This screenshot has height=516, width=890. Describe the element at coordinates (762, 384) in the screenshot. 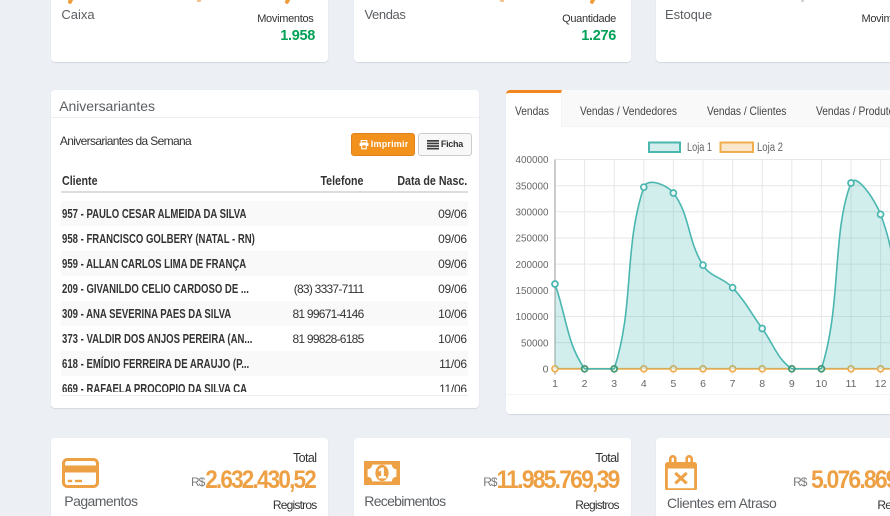

I see `svg-text: 8` at that location.